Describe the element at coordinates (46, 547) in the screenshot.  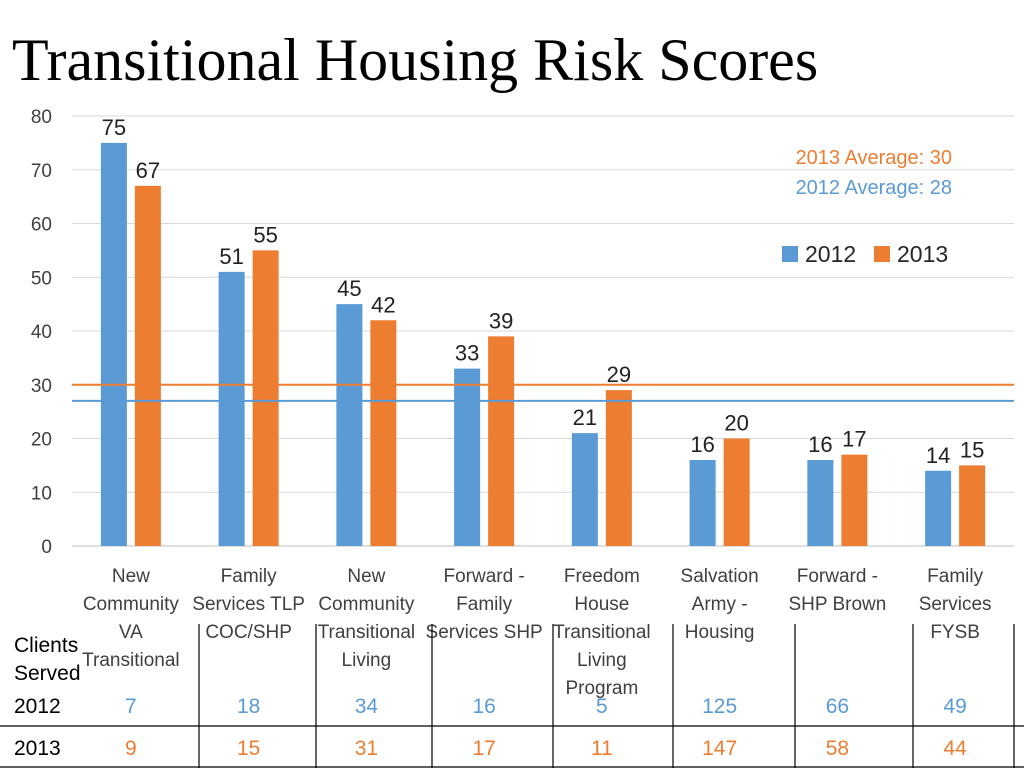
I see `y-tick-label: 0` at that location.